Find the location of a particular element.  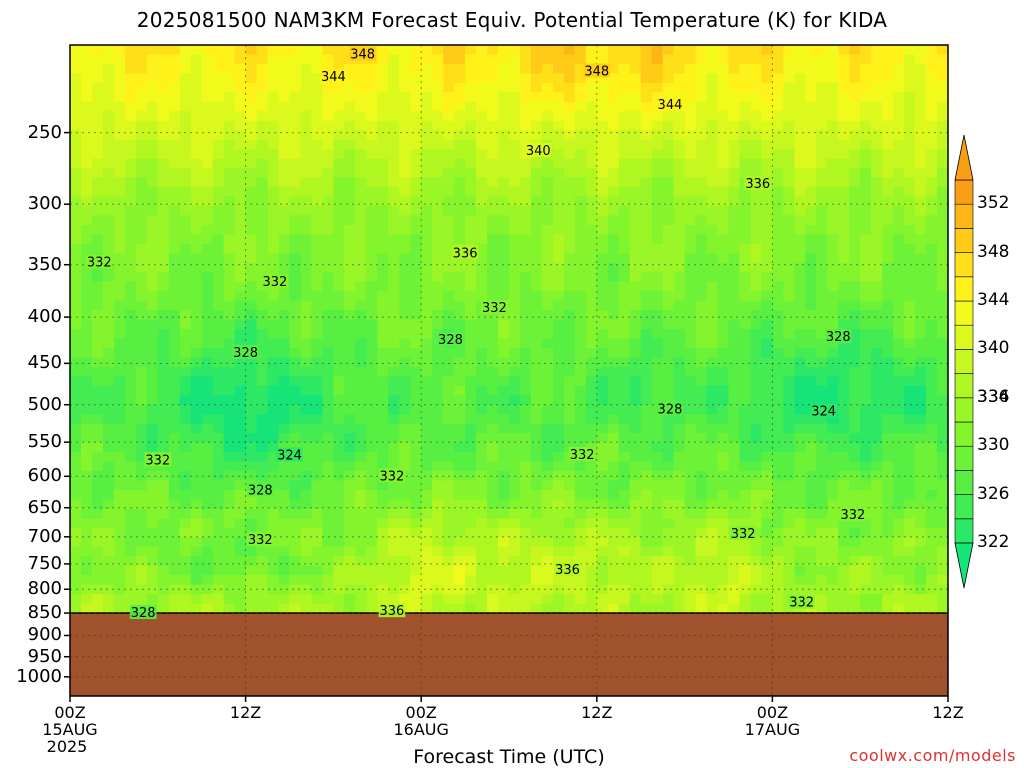

colorbar-label: 344 is located at coordinates (993, 300).